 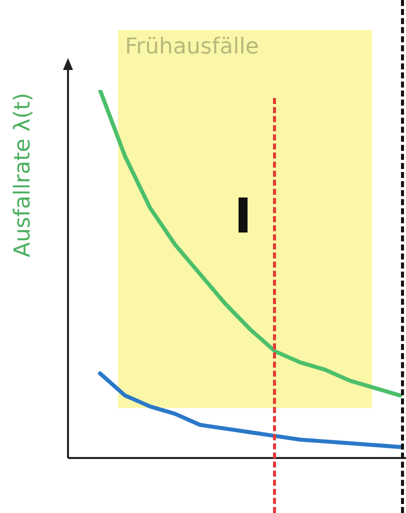 I want to click on annotation: I, so click(x=243, y=216).